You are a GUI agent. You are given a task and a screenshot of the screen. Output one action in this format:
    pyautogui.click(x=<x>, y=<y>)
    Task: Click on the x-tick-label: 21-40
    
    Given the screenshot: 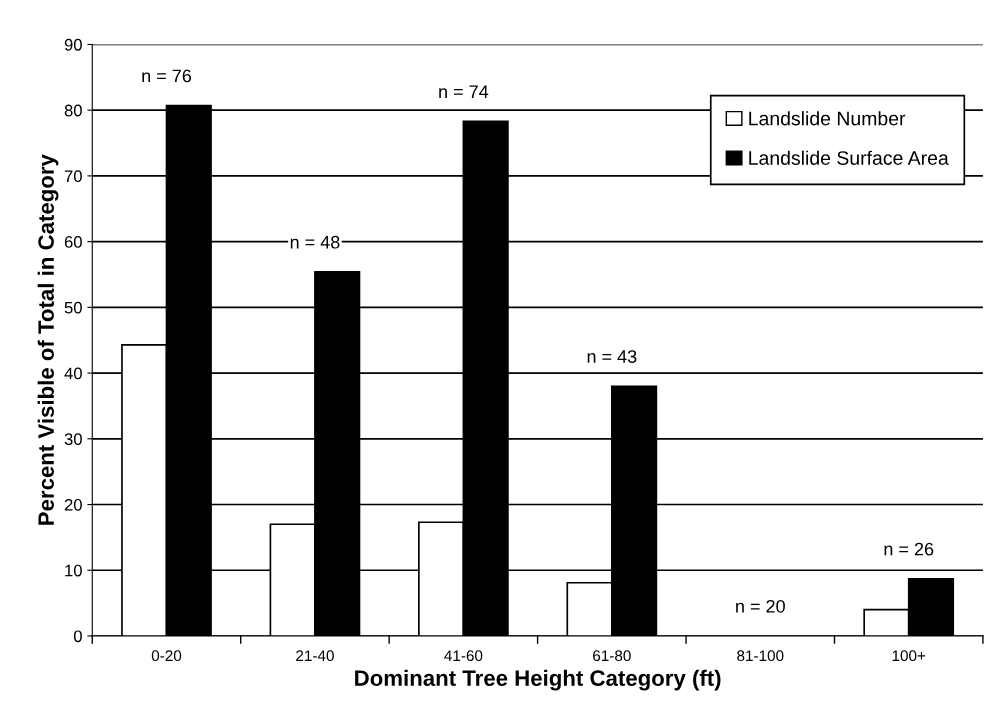 What is the action you would take?
    pyautogui.click(x=315, y=656)
    